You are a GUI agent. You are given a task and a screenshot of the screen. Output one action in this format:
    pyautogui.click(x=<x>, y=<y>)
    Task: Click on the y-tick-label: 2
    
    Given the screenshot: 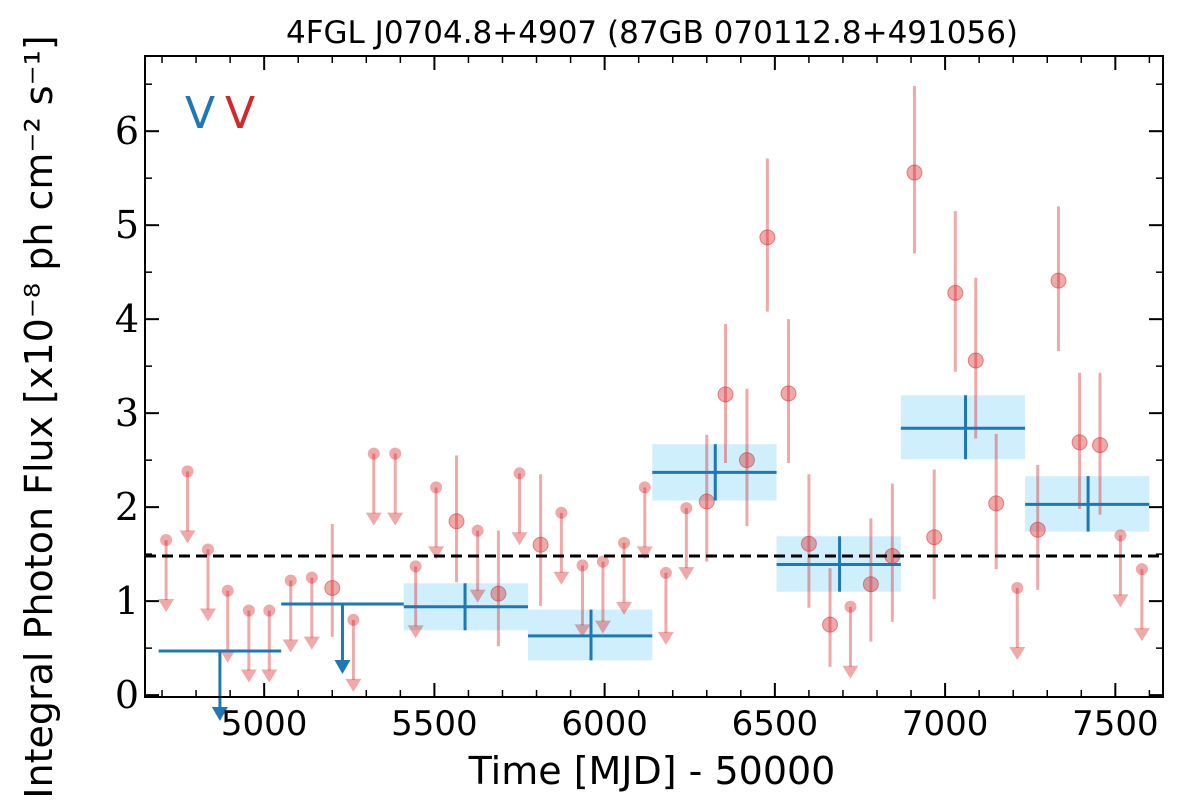 What is the action you would take?
    pyautogui.click(x=127, y=507)
    